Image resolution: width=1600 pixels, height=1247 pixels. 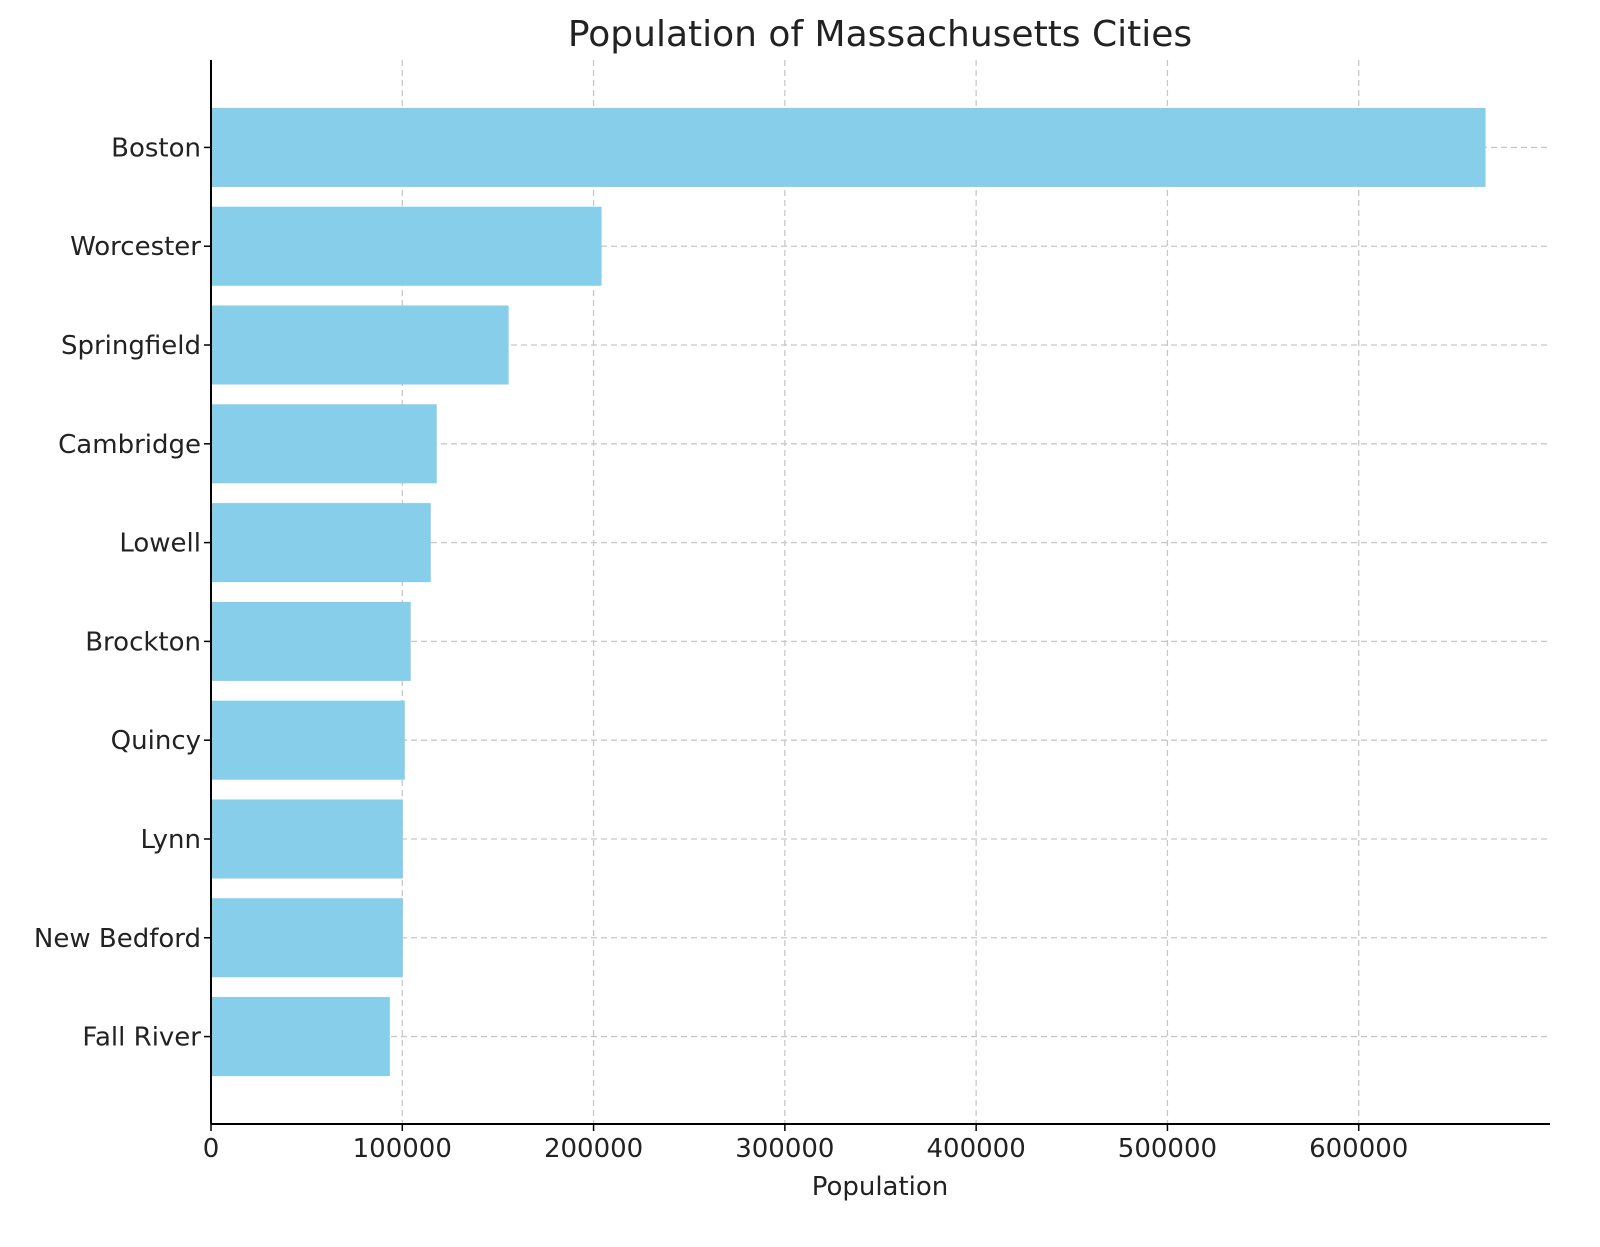 I want to click on y-tick-label: Cambridge, so click(x=129, y=445).